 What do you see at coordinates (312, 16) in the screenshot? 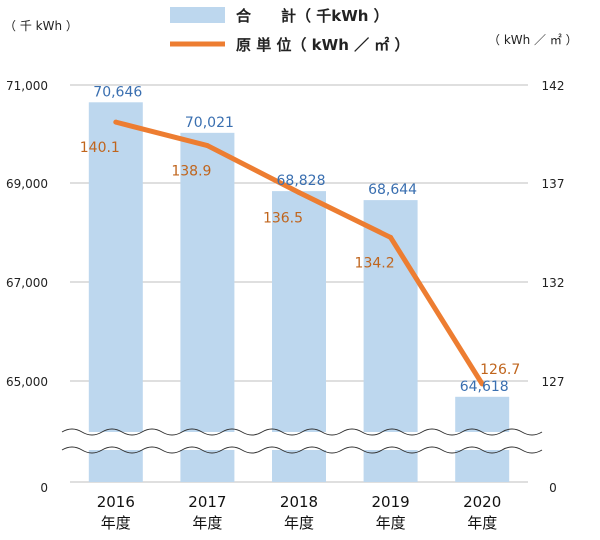
I see `legend-bar-label: 合 計（ 千kWh ）` at bounding box center [312, 16].